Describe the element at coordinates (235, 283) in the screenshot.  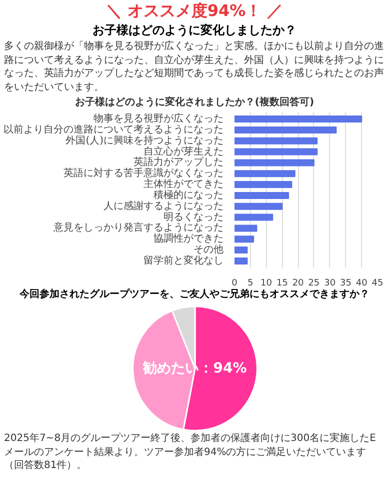
I see `x-tick-label: 0` at that location.